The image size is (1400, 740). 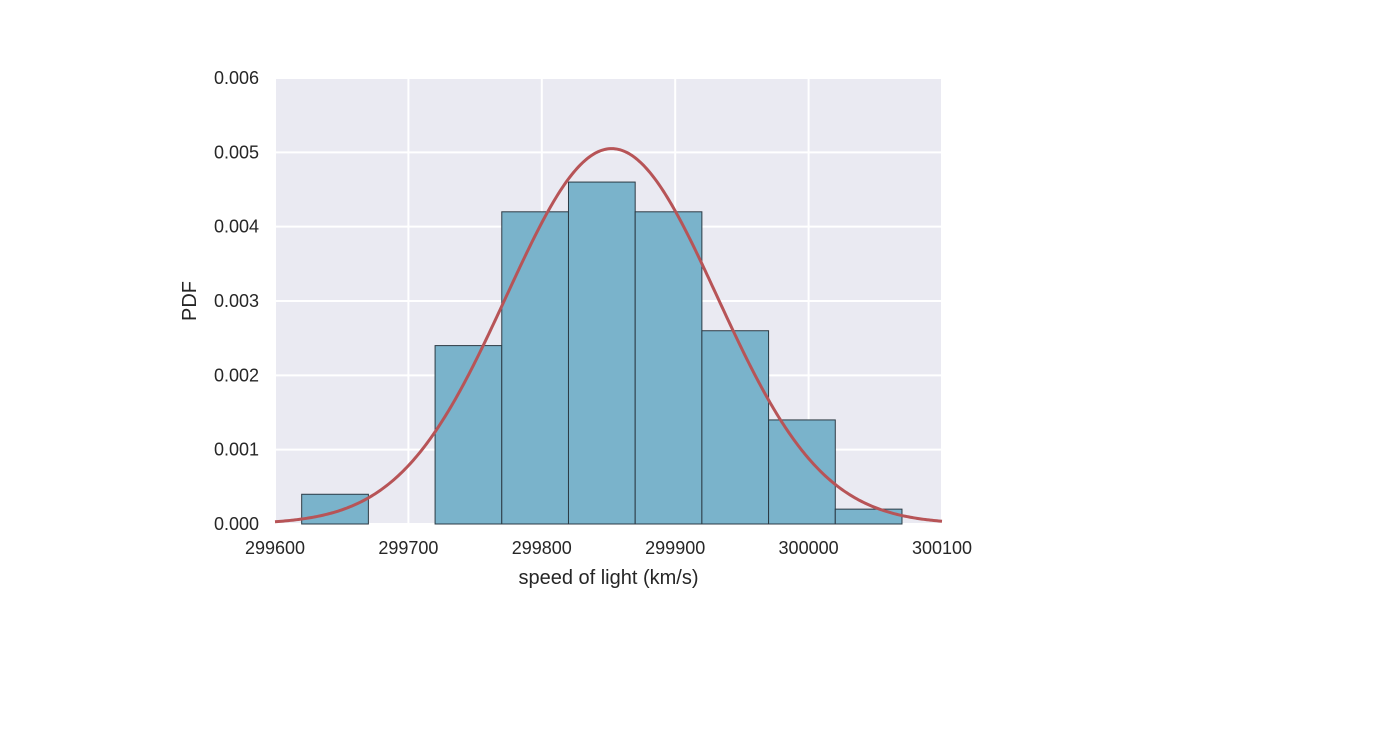 I want to click on x-tick-label: 300000, so click(x=809, y=548).